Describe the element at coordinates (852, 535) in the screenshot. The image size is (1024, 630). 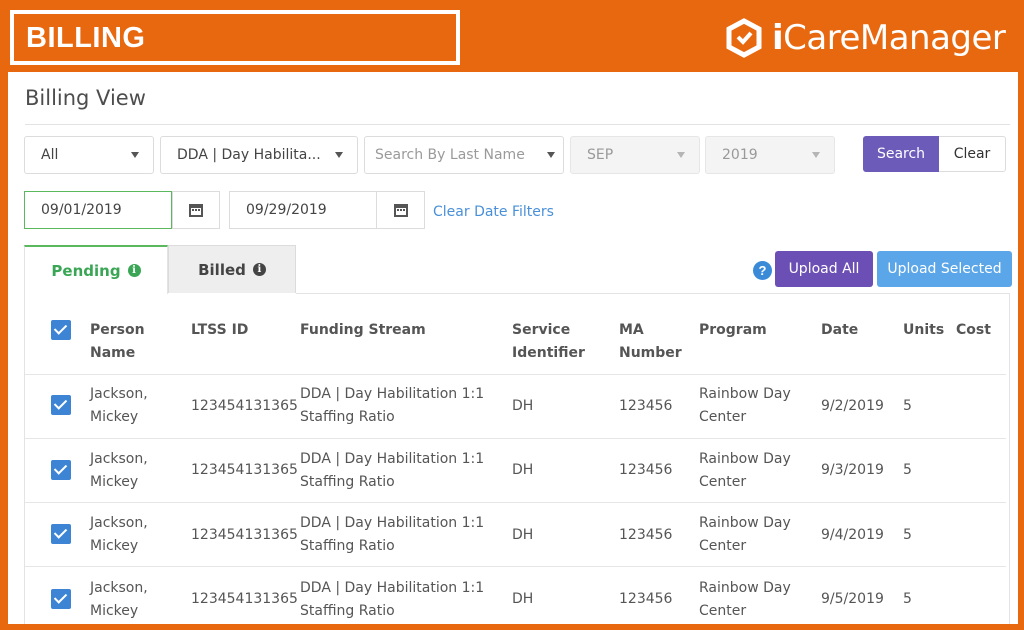
I see `cell-date: 9/4/2019` at that location.